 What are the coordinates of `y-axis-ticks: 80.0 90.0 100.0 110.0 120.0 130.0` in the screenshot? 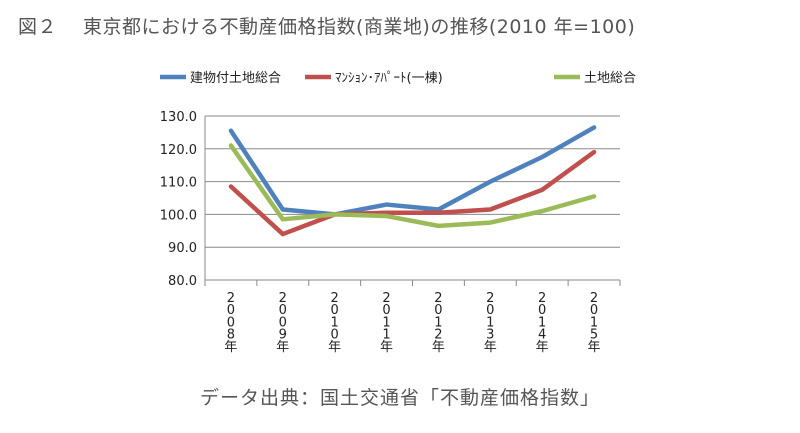 It's located at (178, 199).